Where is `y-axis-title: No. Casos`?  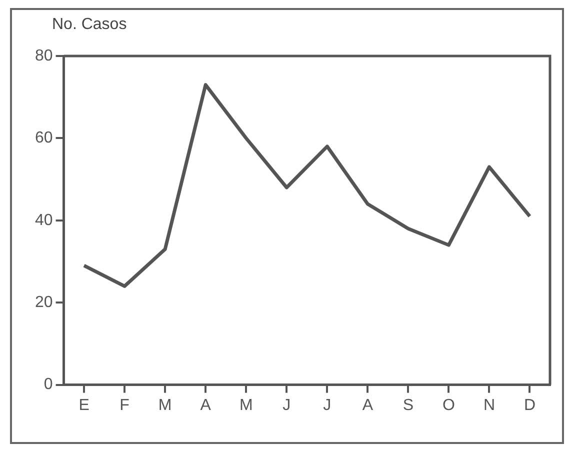 y-axis-title: No. Casos is located at coordinates (89, 25).